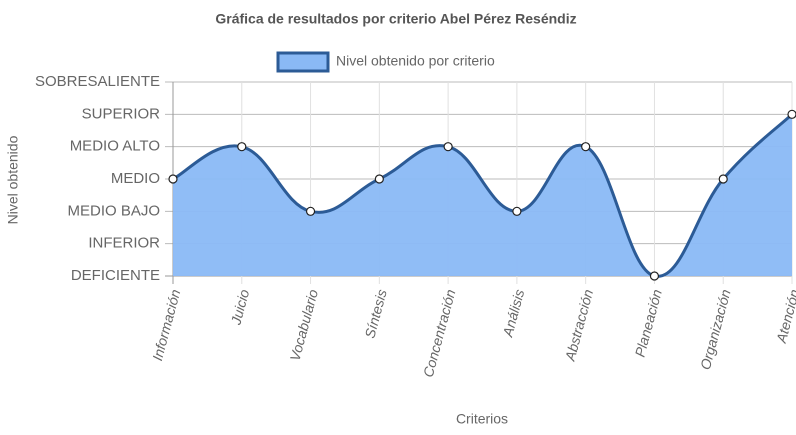 The width and height of the screenshot is (796, 435). What do you see at coordinates (135, 178) in the screenshot?
I see `y-tick-label: MEDIO` at bounding box center [135, 178].